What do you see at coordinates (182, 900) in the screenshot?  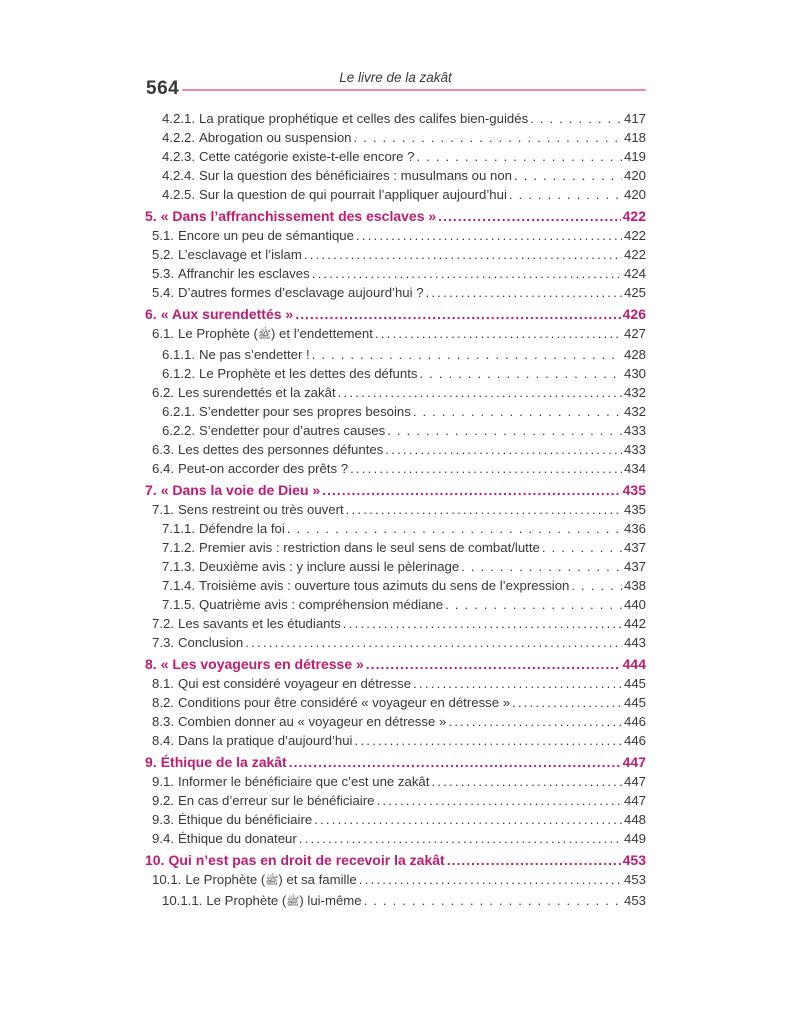 I see `toc-entry-number: 10.1.1.` at bounding box center [182, 900].